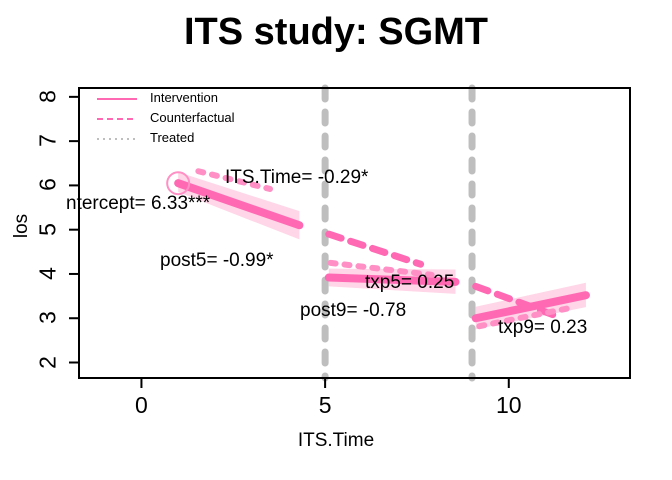 The image size is (672, 480). What do you see at coordinates (138, 203) in the screenshot?
I see `annotation-intercept: ntercept= 6.33***` at bounding box center [138, 203].